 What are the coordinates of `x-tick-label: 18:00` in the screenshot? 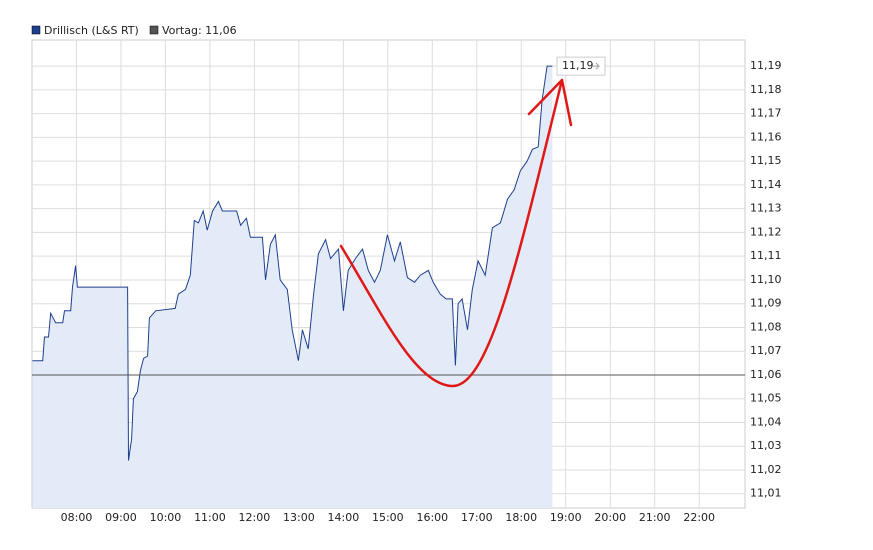 It's located at (521, 517).